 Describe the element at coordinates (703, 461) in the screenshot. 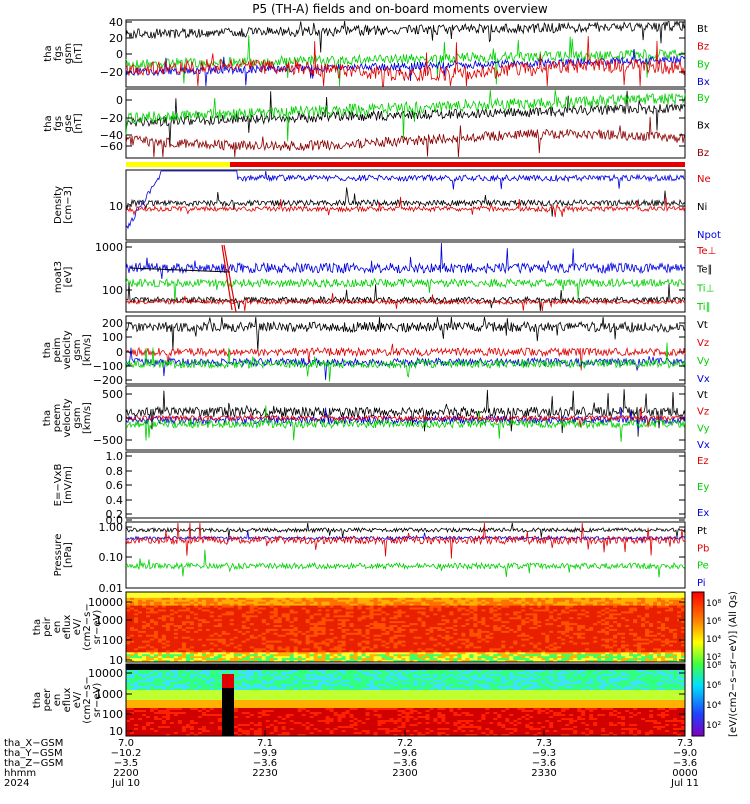

I see `legend-entry: Ez` at that location.